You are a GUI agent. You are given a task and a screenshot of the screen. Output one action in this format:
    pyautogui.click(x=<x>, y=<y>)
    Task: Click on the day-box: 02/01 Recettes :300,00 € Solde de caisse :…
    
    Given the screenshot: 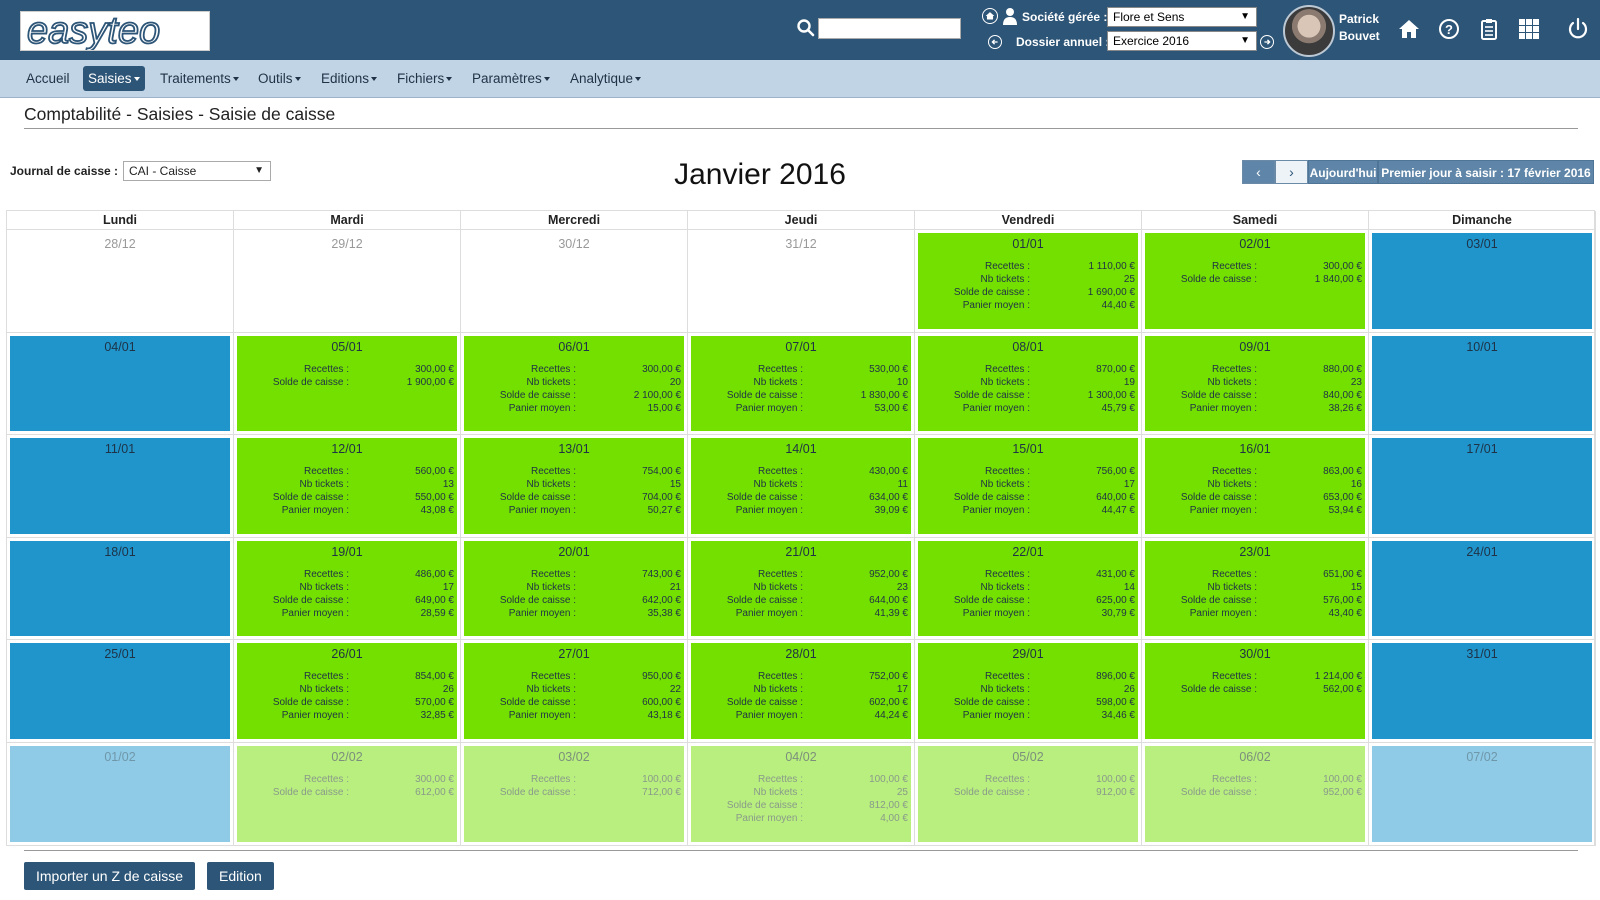 What is the action you would take?
    pyautogui.click(x=1255, y=281)
    